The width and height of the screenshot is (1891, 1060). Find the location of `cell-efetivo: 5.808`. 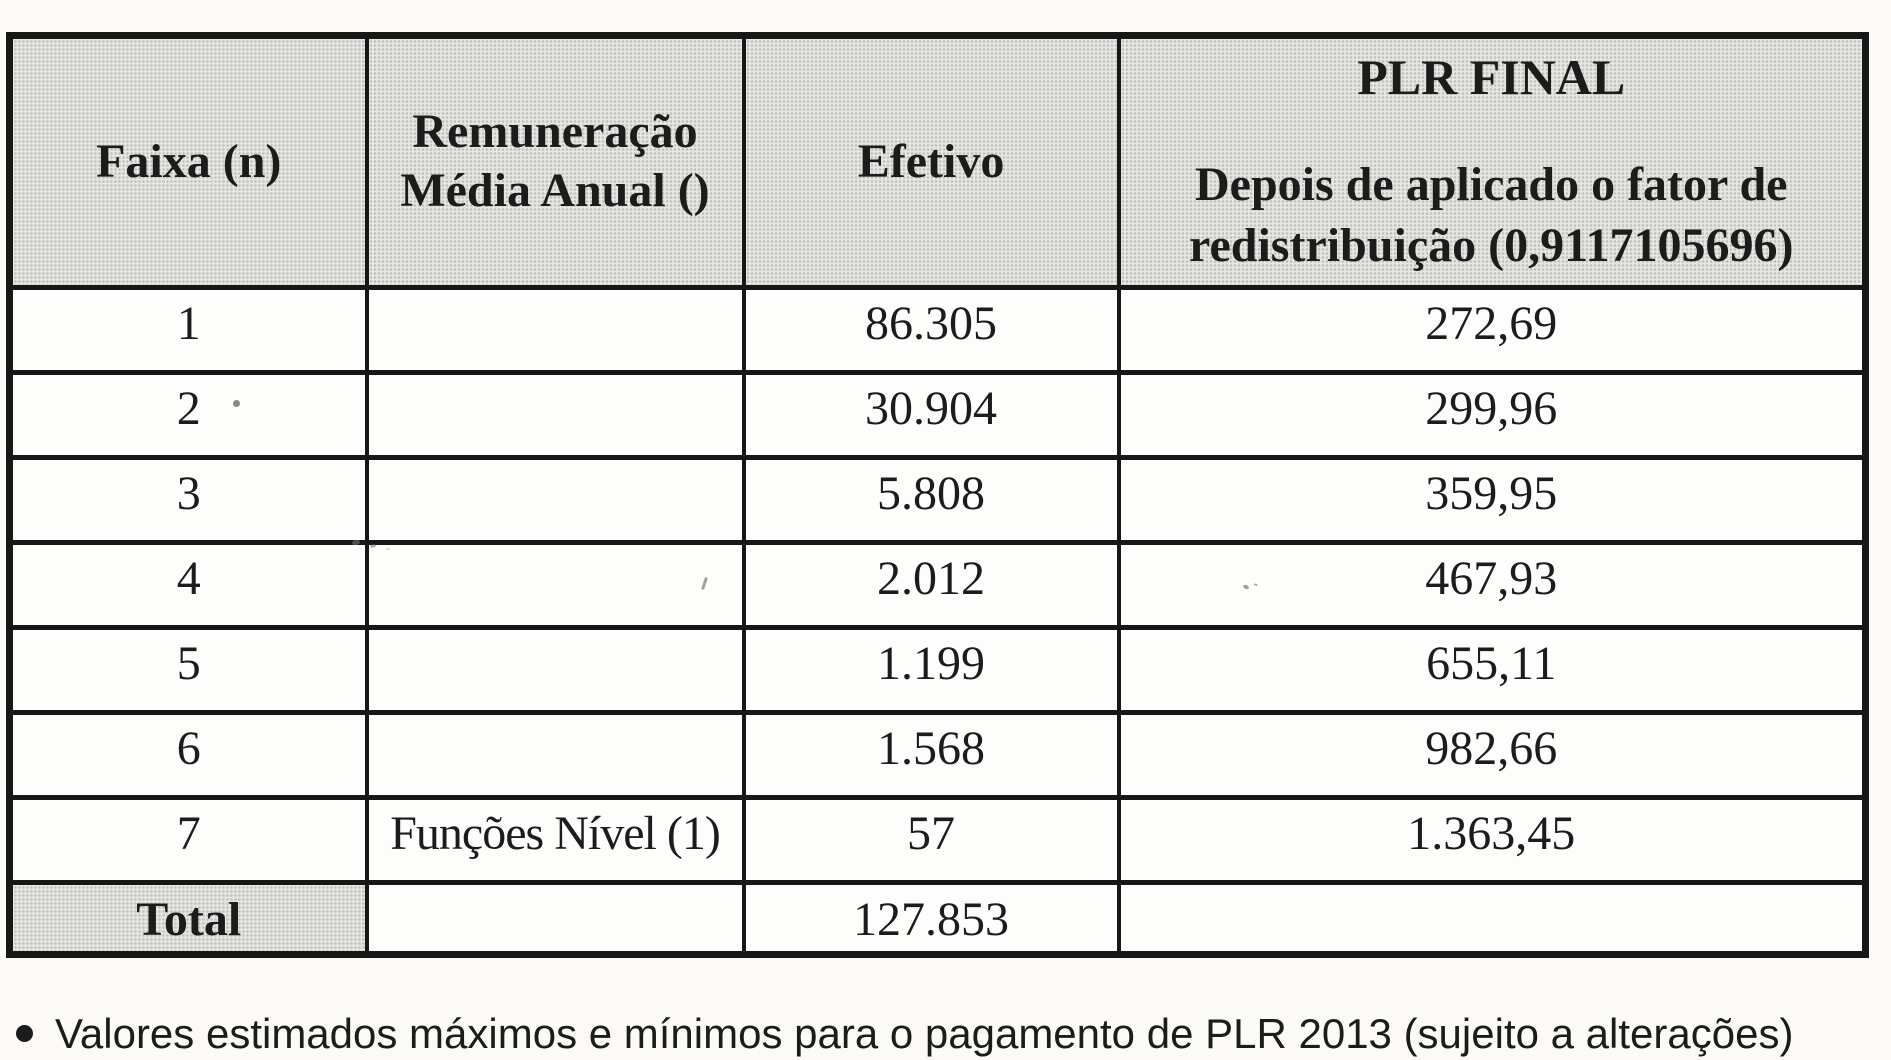

cell-efetivo: 5.808 is located at coordinates (931, 500).